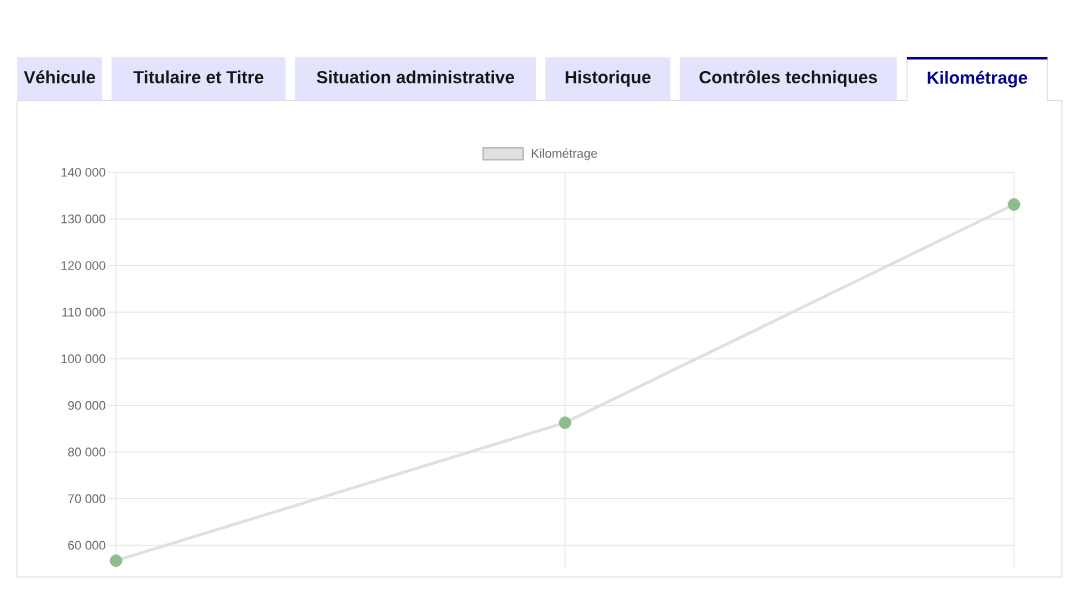  Describe the element at coordinates (59, 77) in the screenshot. I see `text: Véhicule` at that location.